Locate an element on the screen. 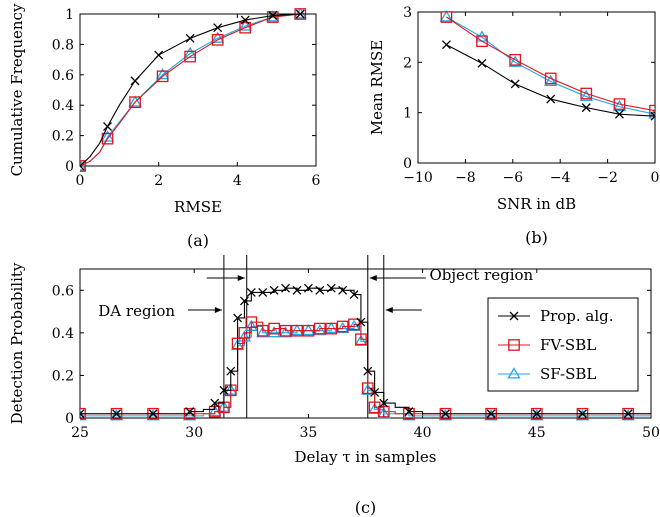  panel-caption: (b) is located at coordinates (536, 237).